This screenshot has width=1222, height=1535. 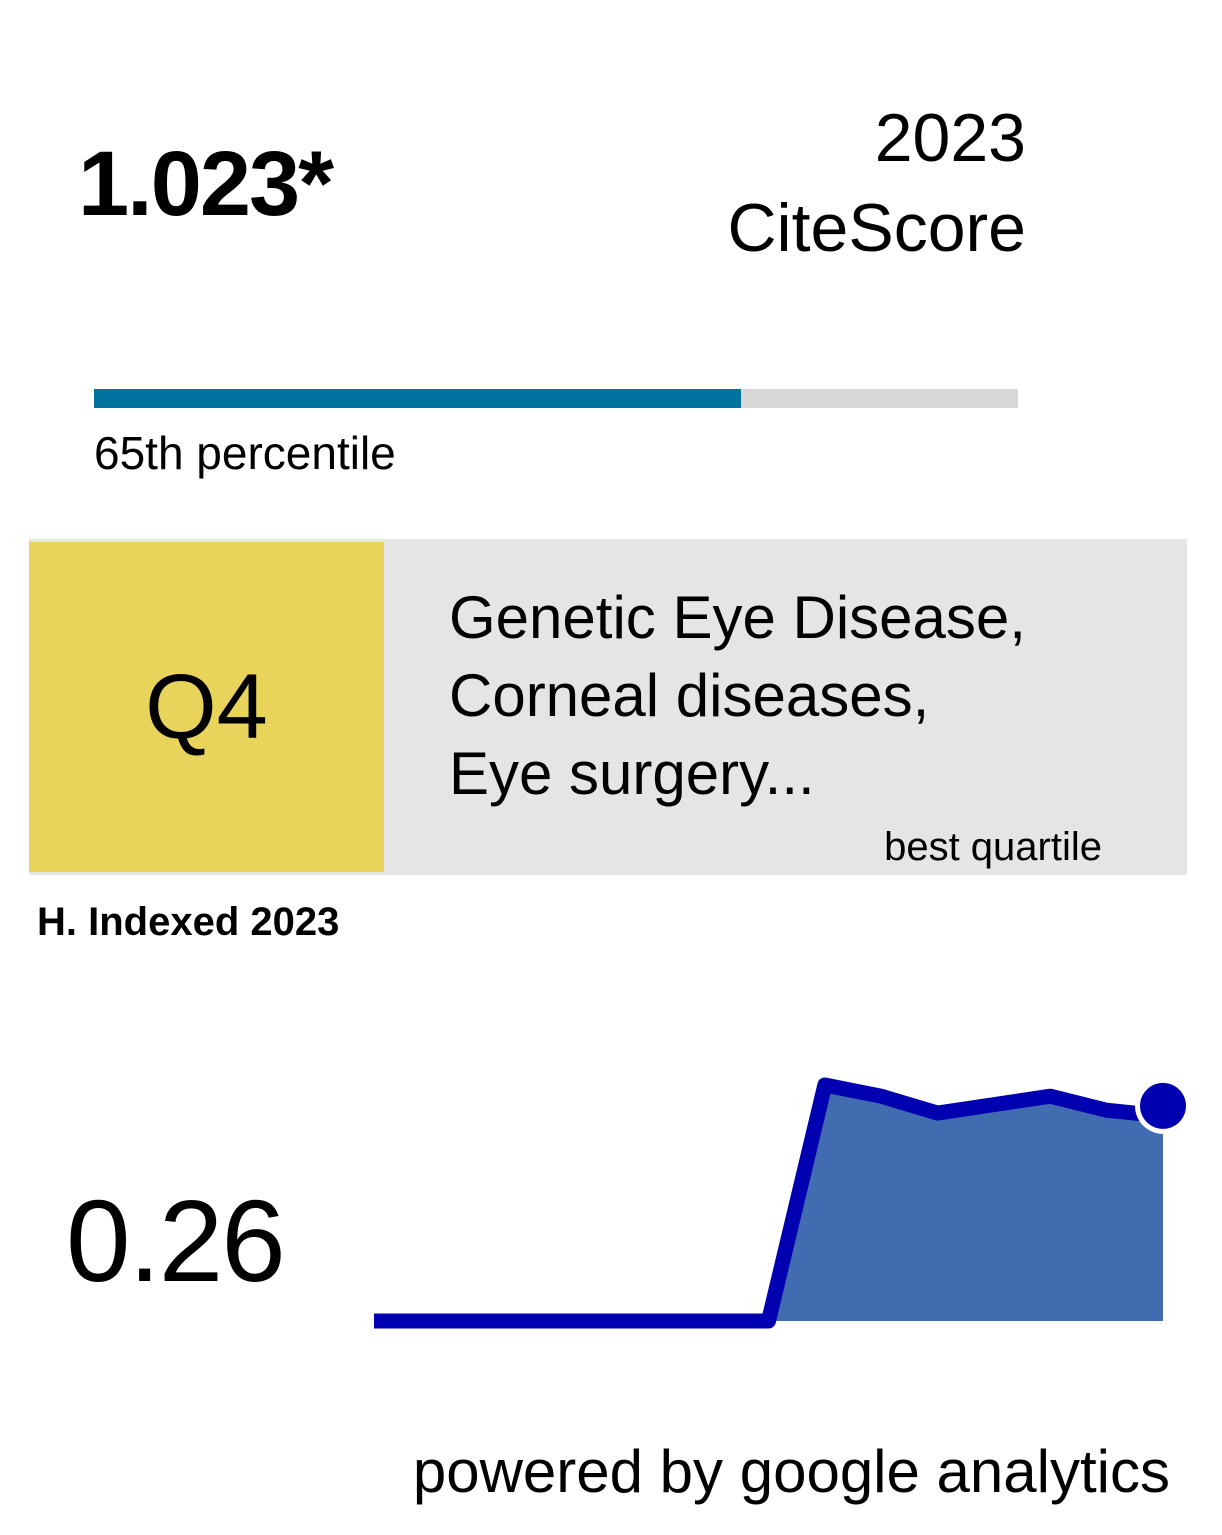 What do you see at coordinates (950, 138) in the screenshot?
I see `citescore-year: 2023` at bounding box center [950, 138].